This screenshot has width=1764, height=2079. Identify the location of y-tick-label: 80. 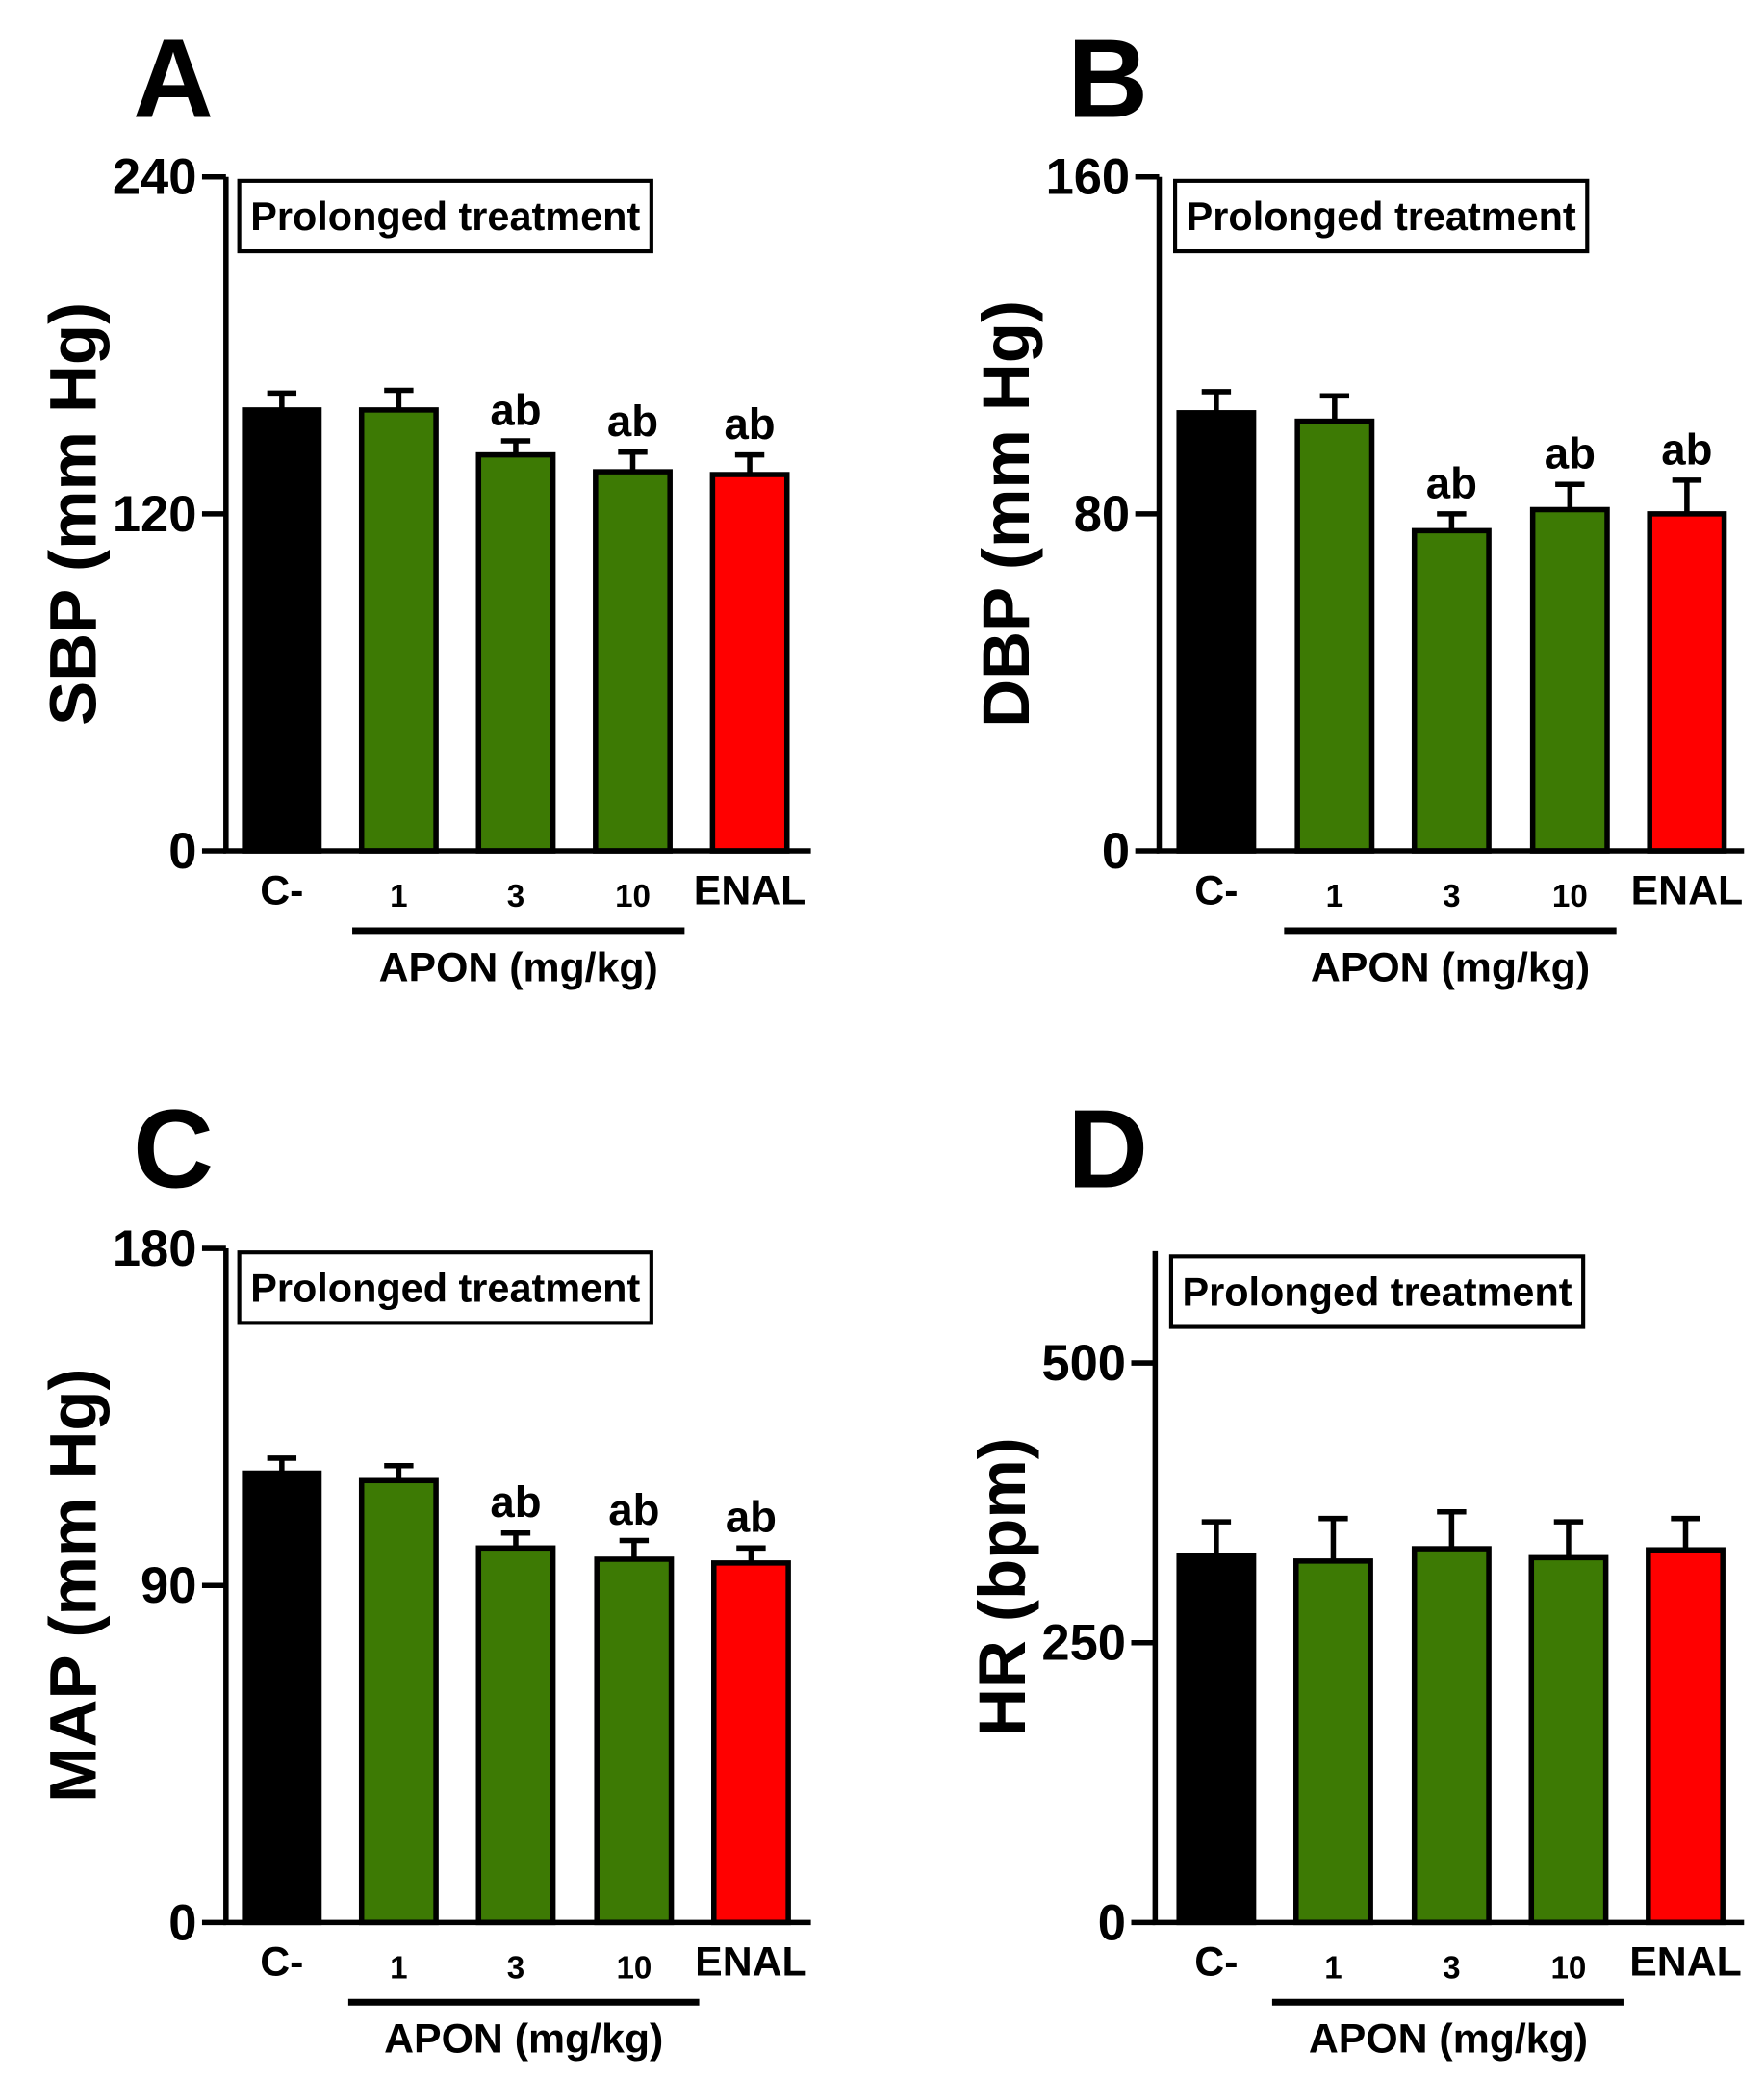
(1102, 514).